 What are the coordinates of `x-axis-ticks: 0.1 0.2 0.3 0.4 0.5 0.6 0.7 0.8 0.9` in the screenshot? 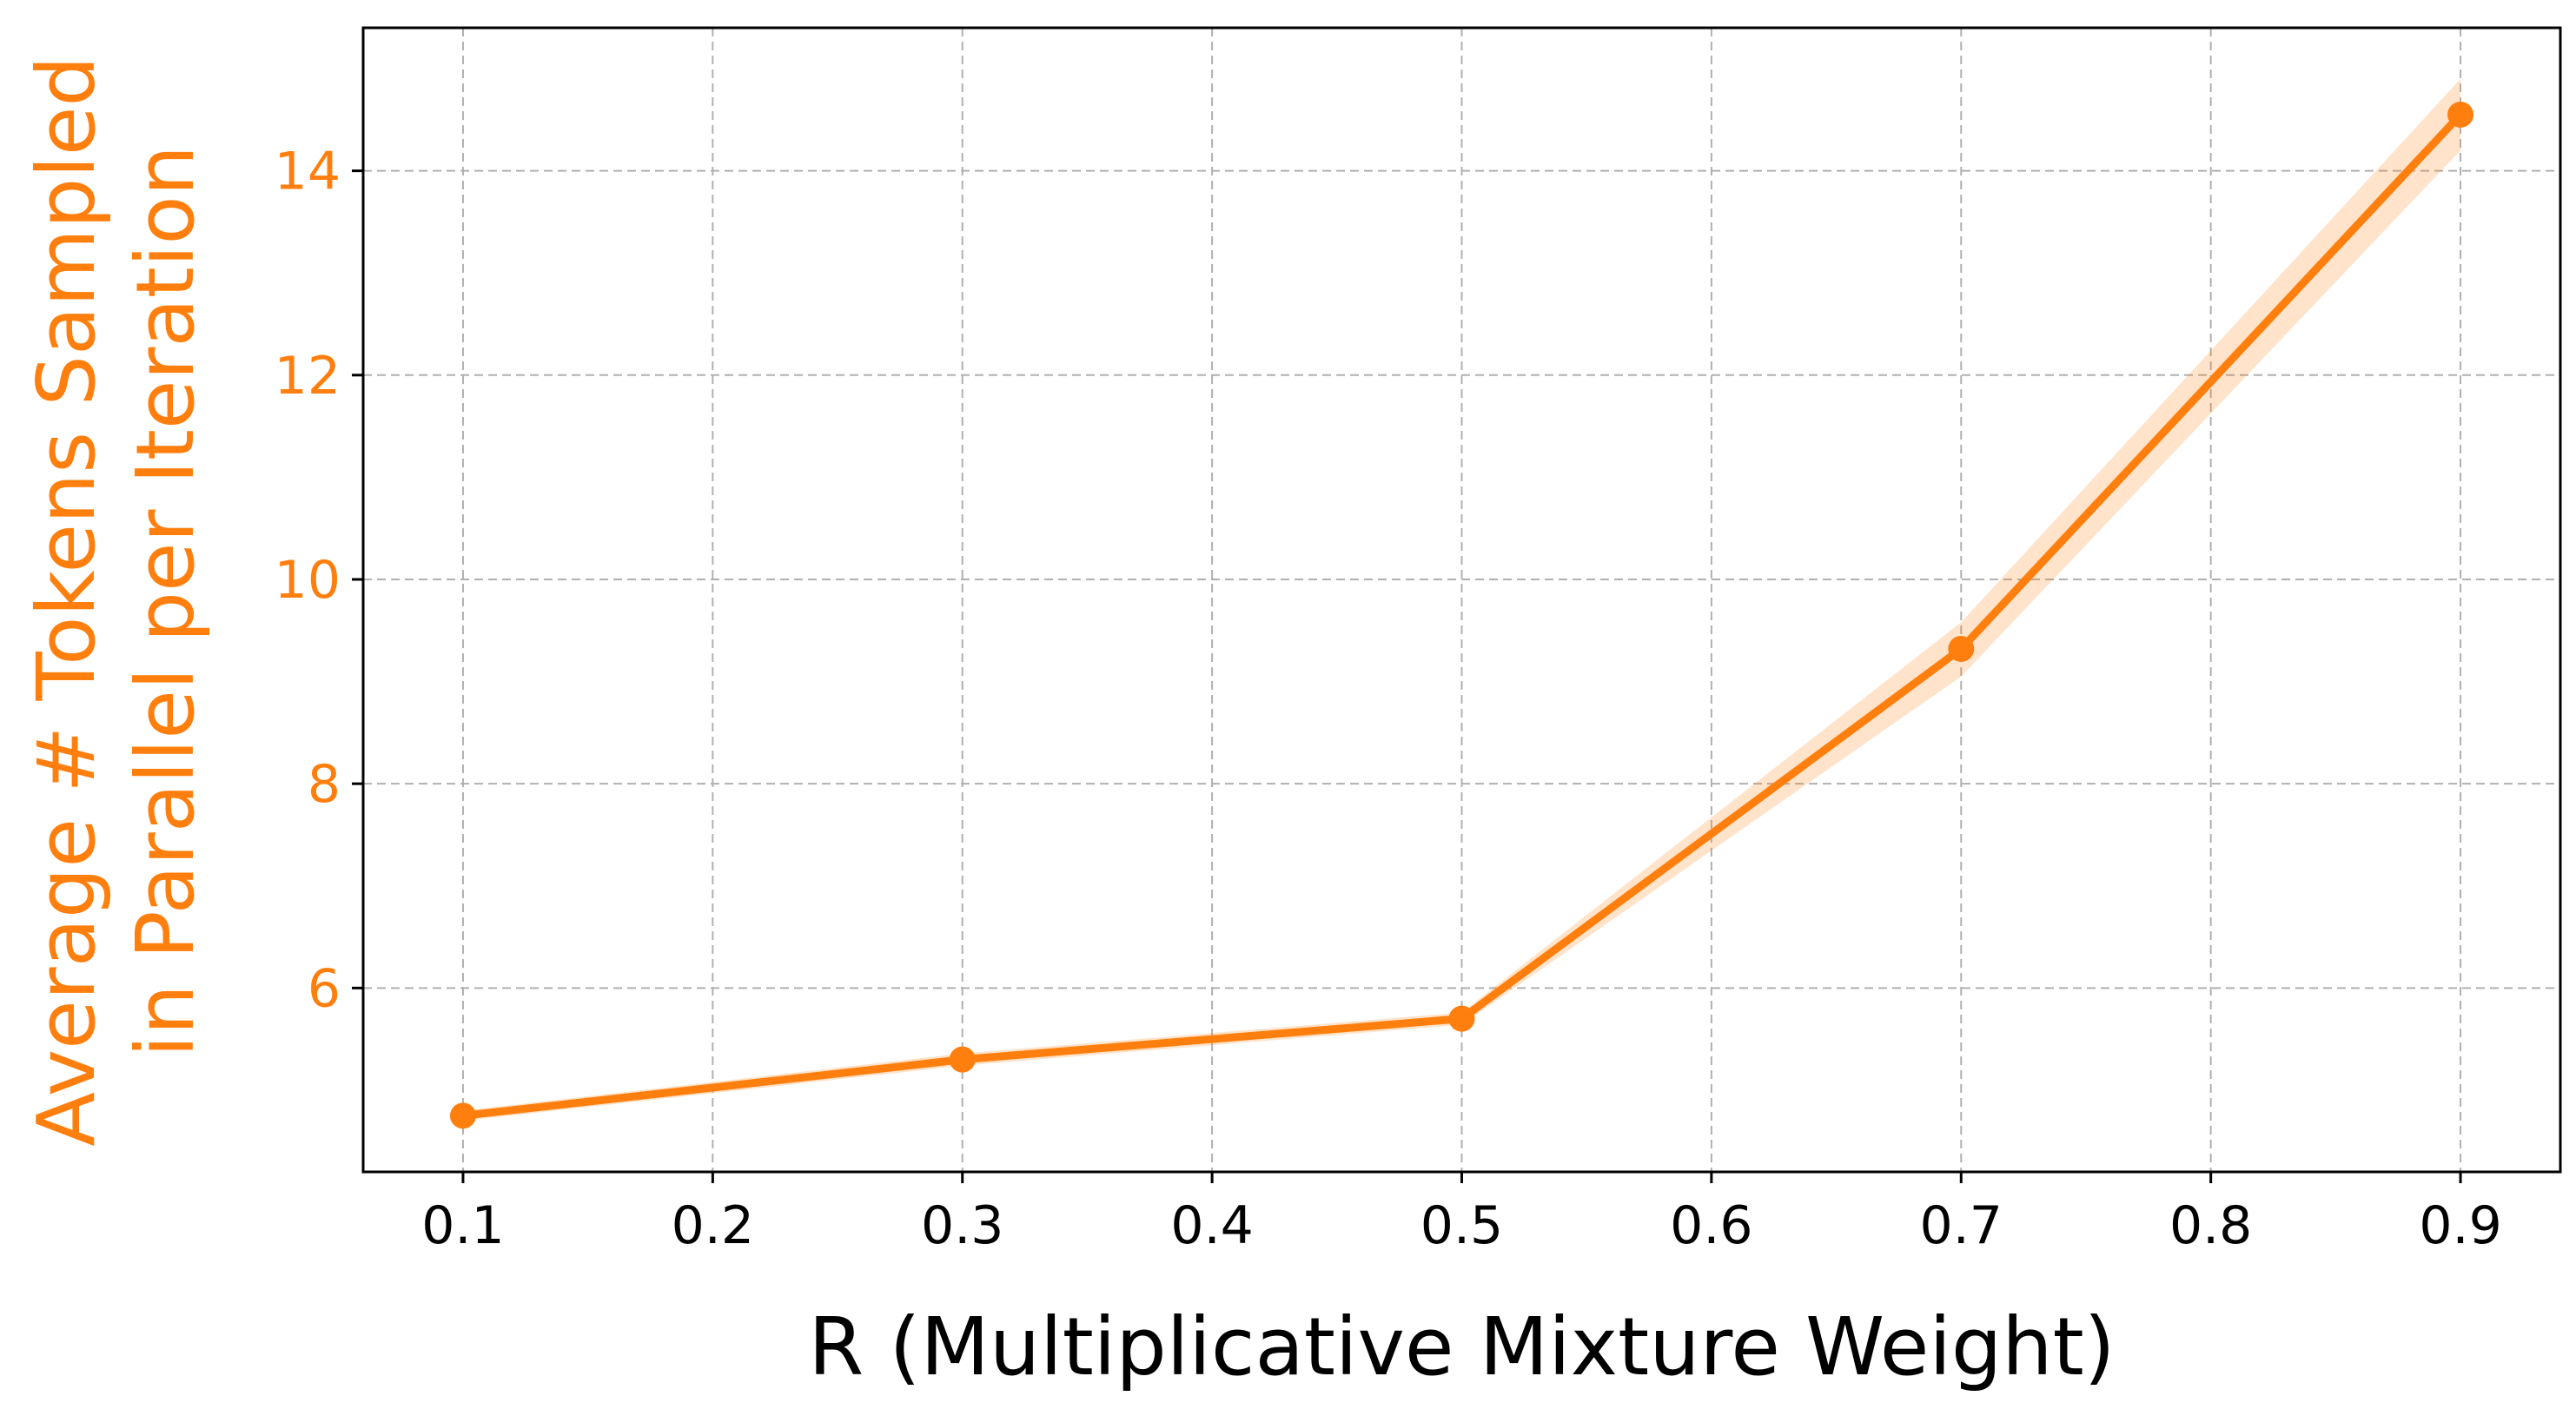 It's located at (1461, 1214).